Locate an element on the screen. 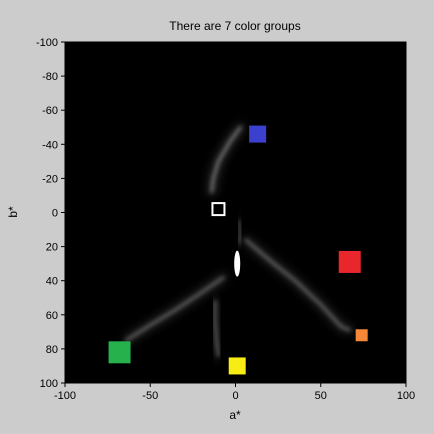 The image size is (434, 434). y-tick-label: 20 is located at coordinates (52, 248).